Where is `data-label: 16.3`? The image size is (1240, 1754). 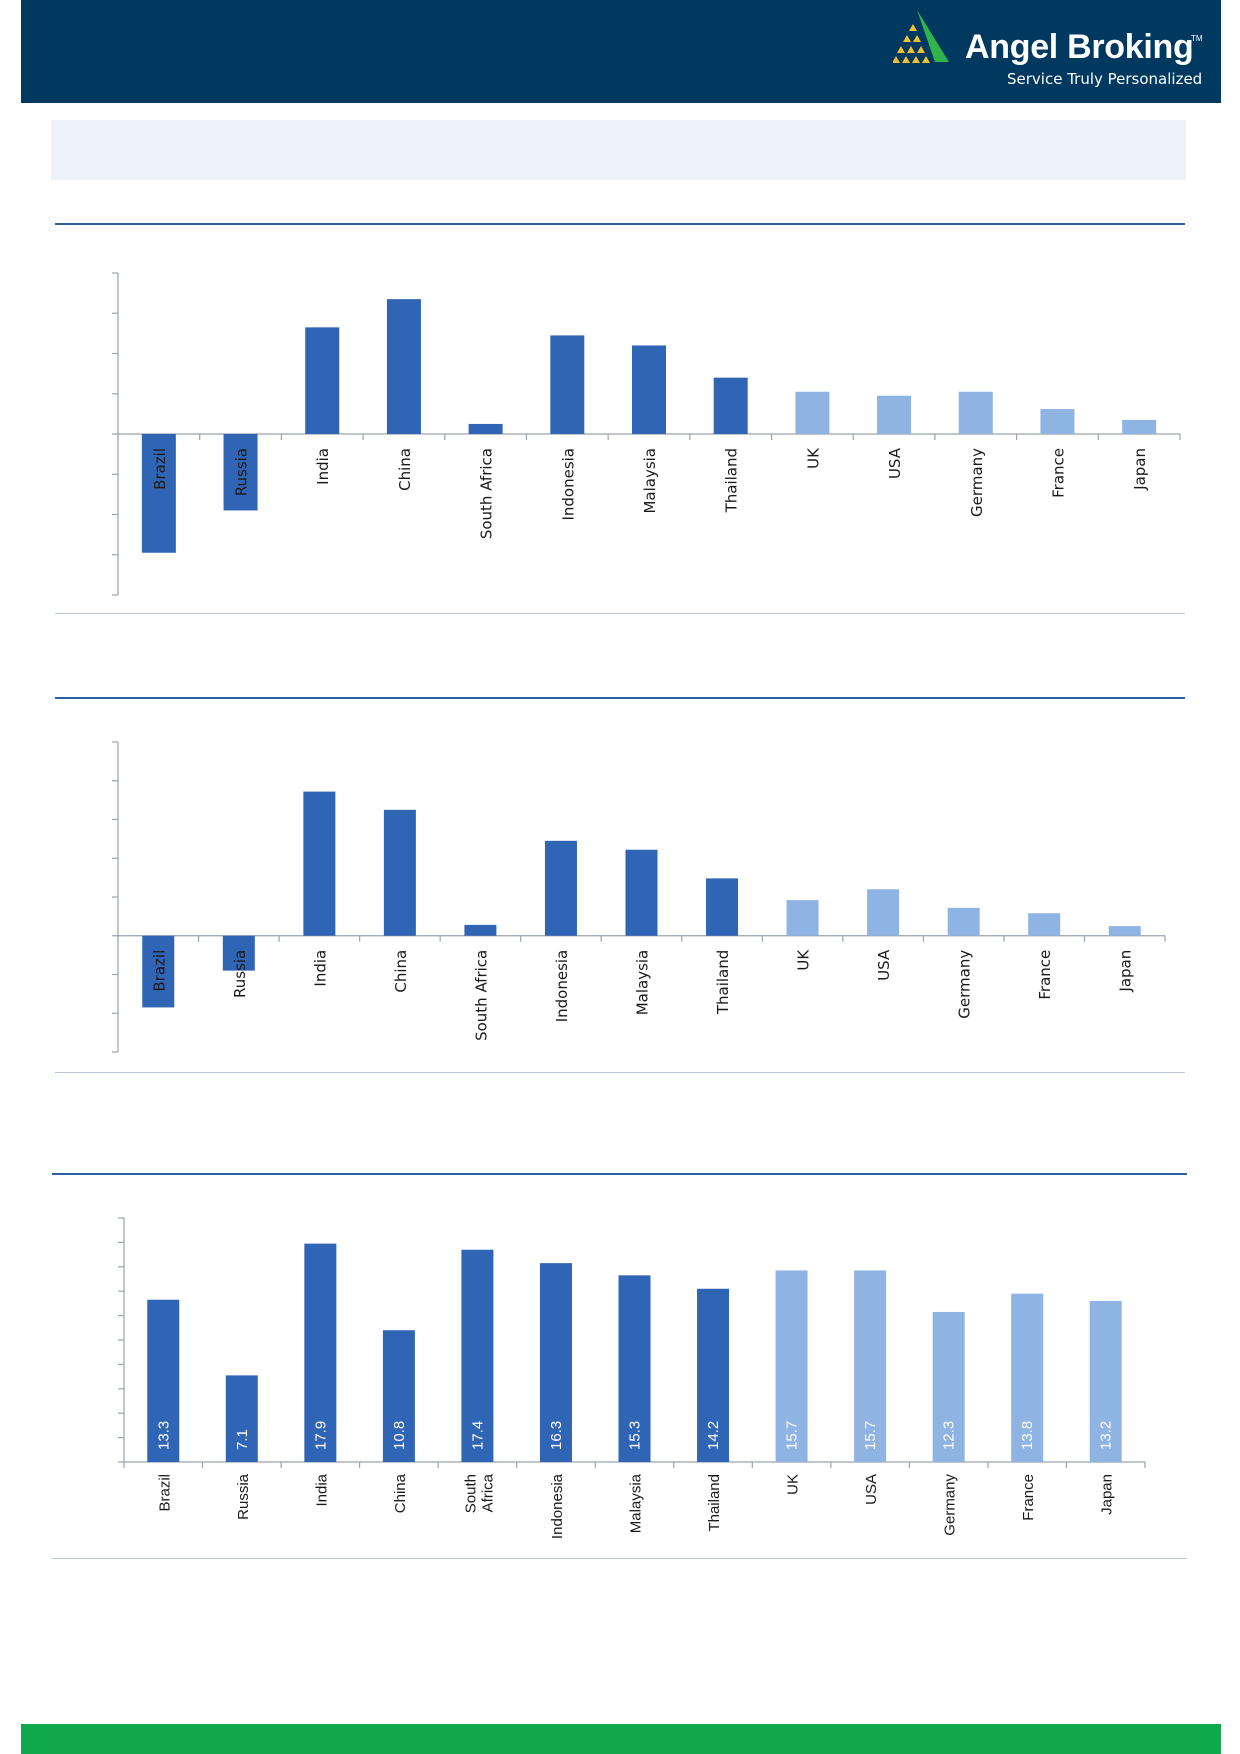
data-label: 16.3 is located at coordinates (556, 1435).